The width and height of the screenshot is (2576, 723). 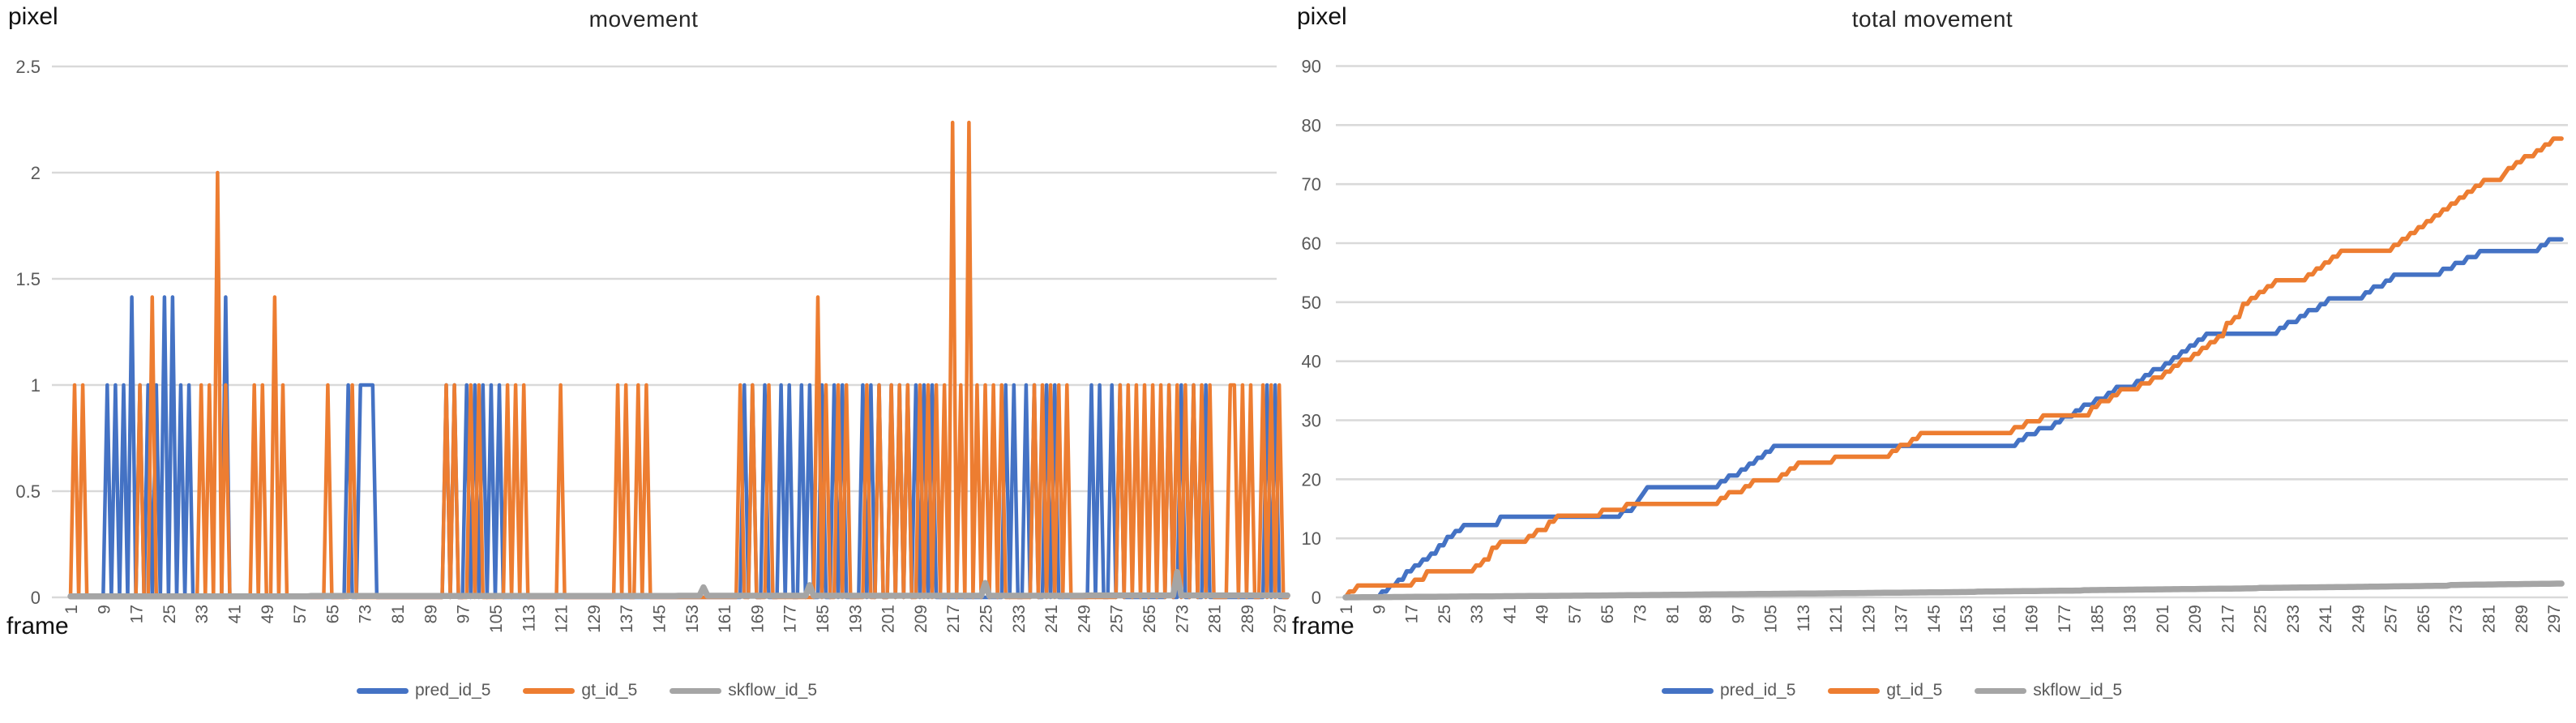 What do you see at coordinates (169, 614) in the screenshot?
I see `left-x-tick-label-25: 25` at bounding box center [169, 614].